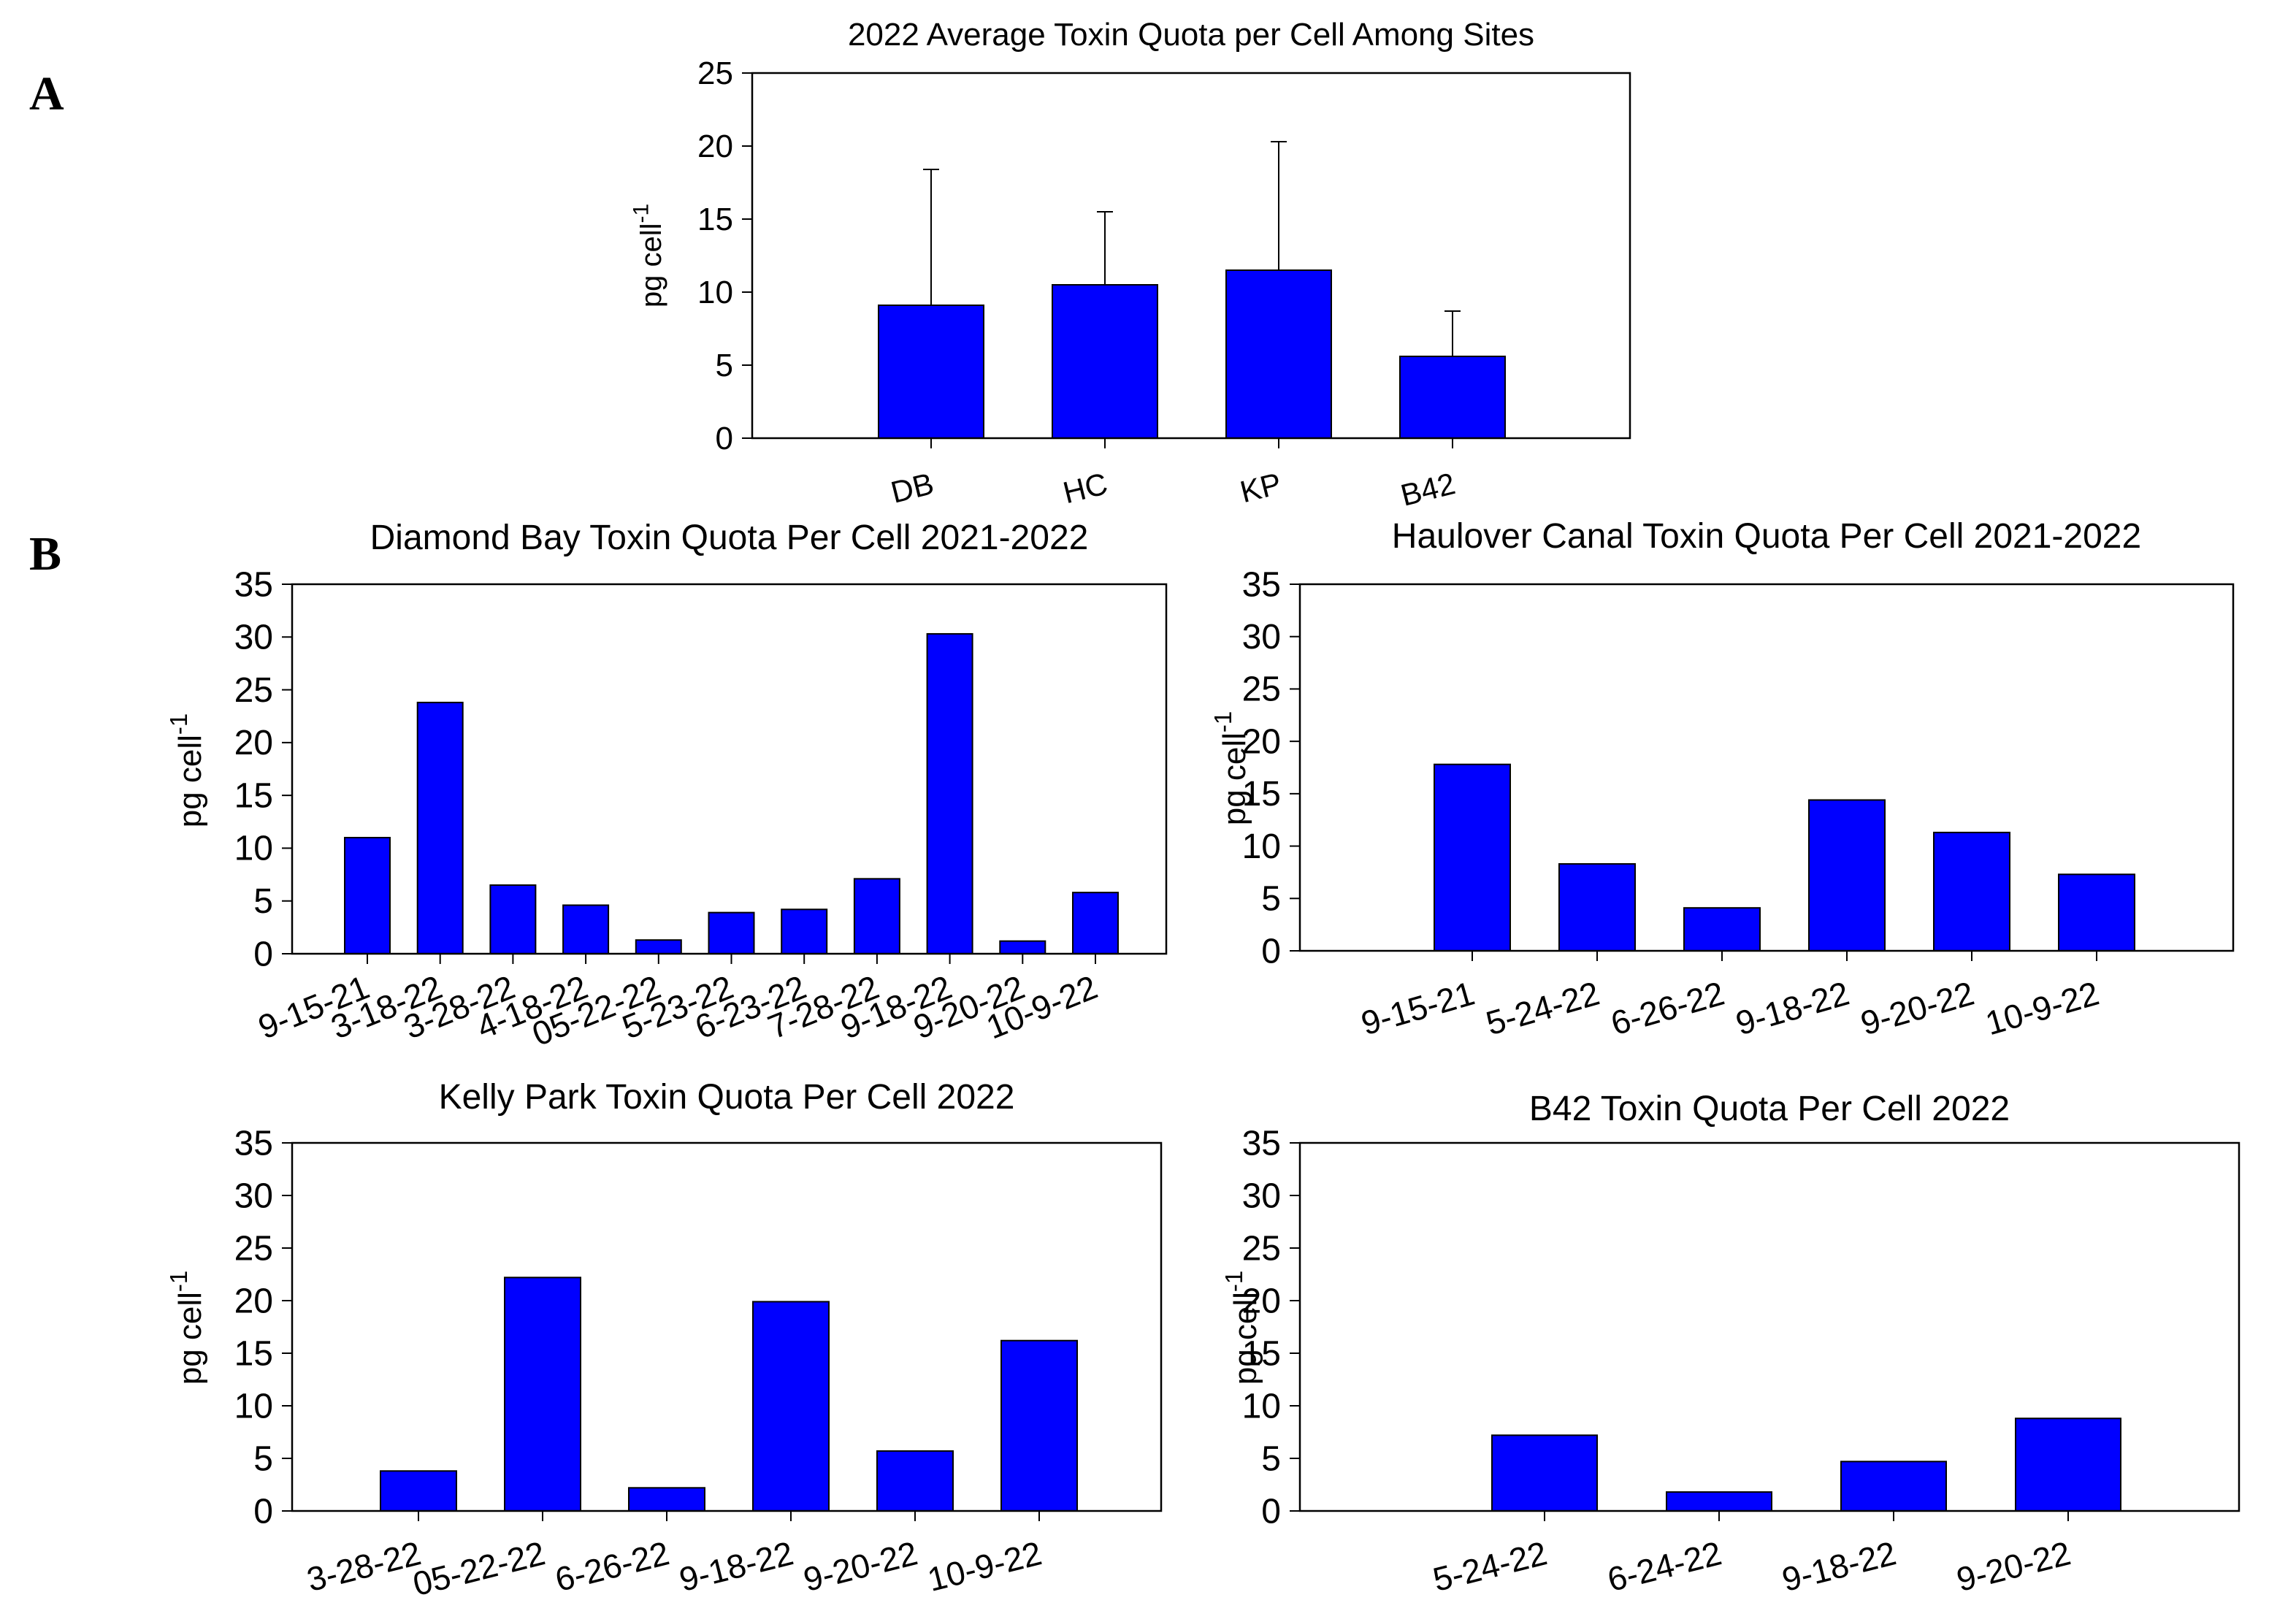  I want to click on x-tick-label: B42, so click(1428, 489).